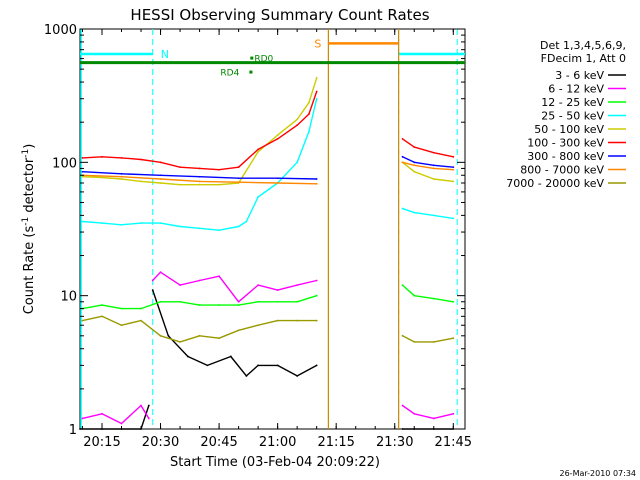  I want to click on rd4-label: RD4, so click(229, 74).